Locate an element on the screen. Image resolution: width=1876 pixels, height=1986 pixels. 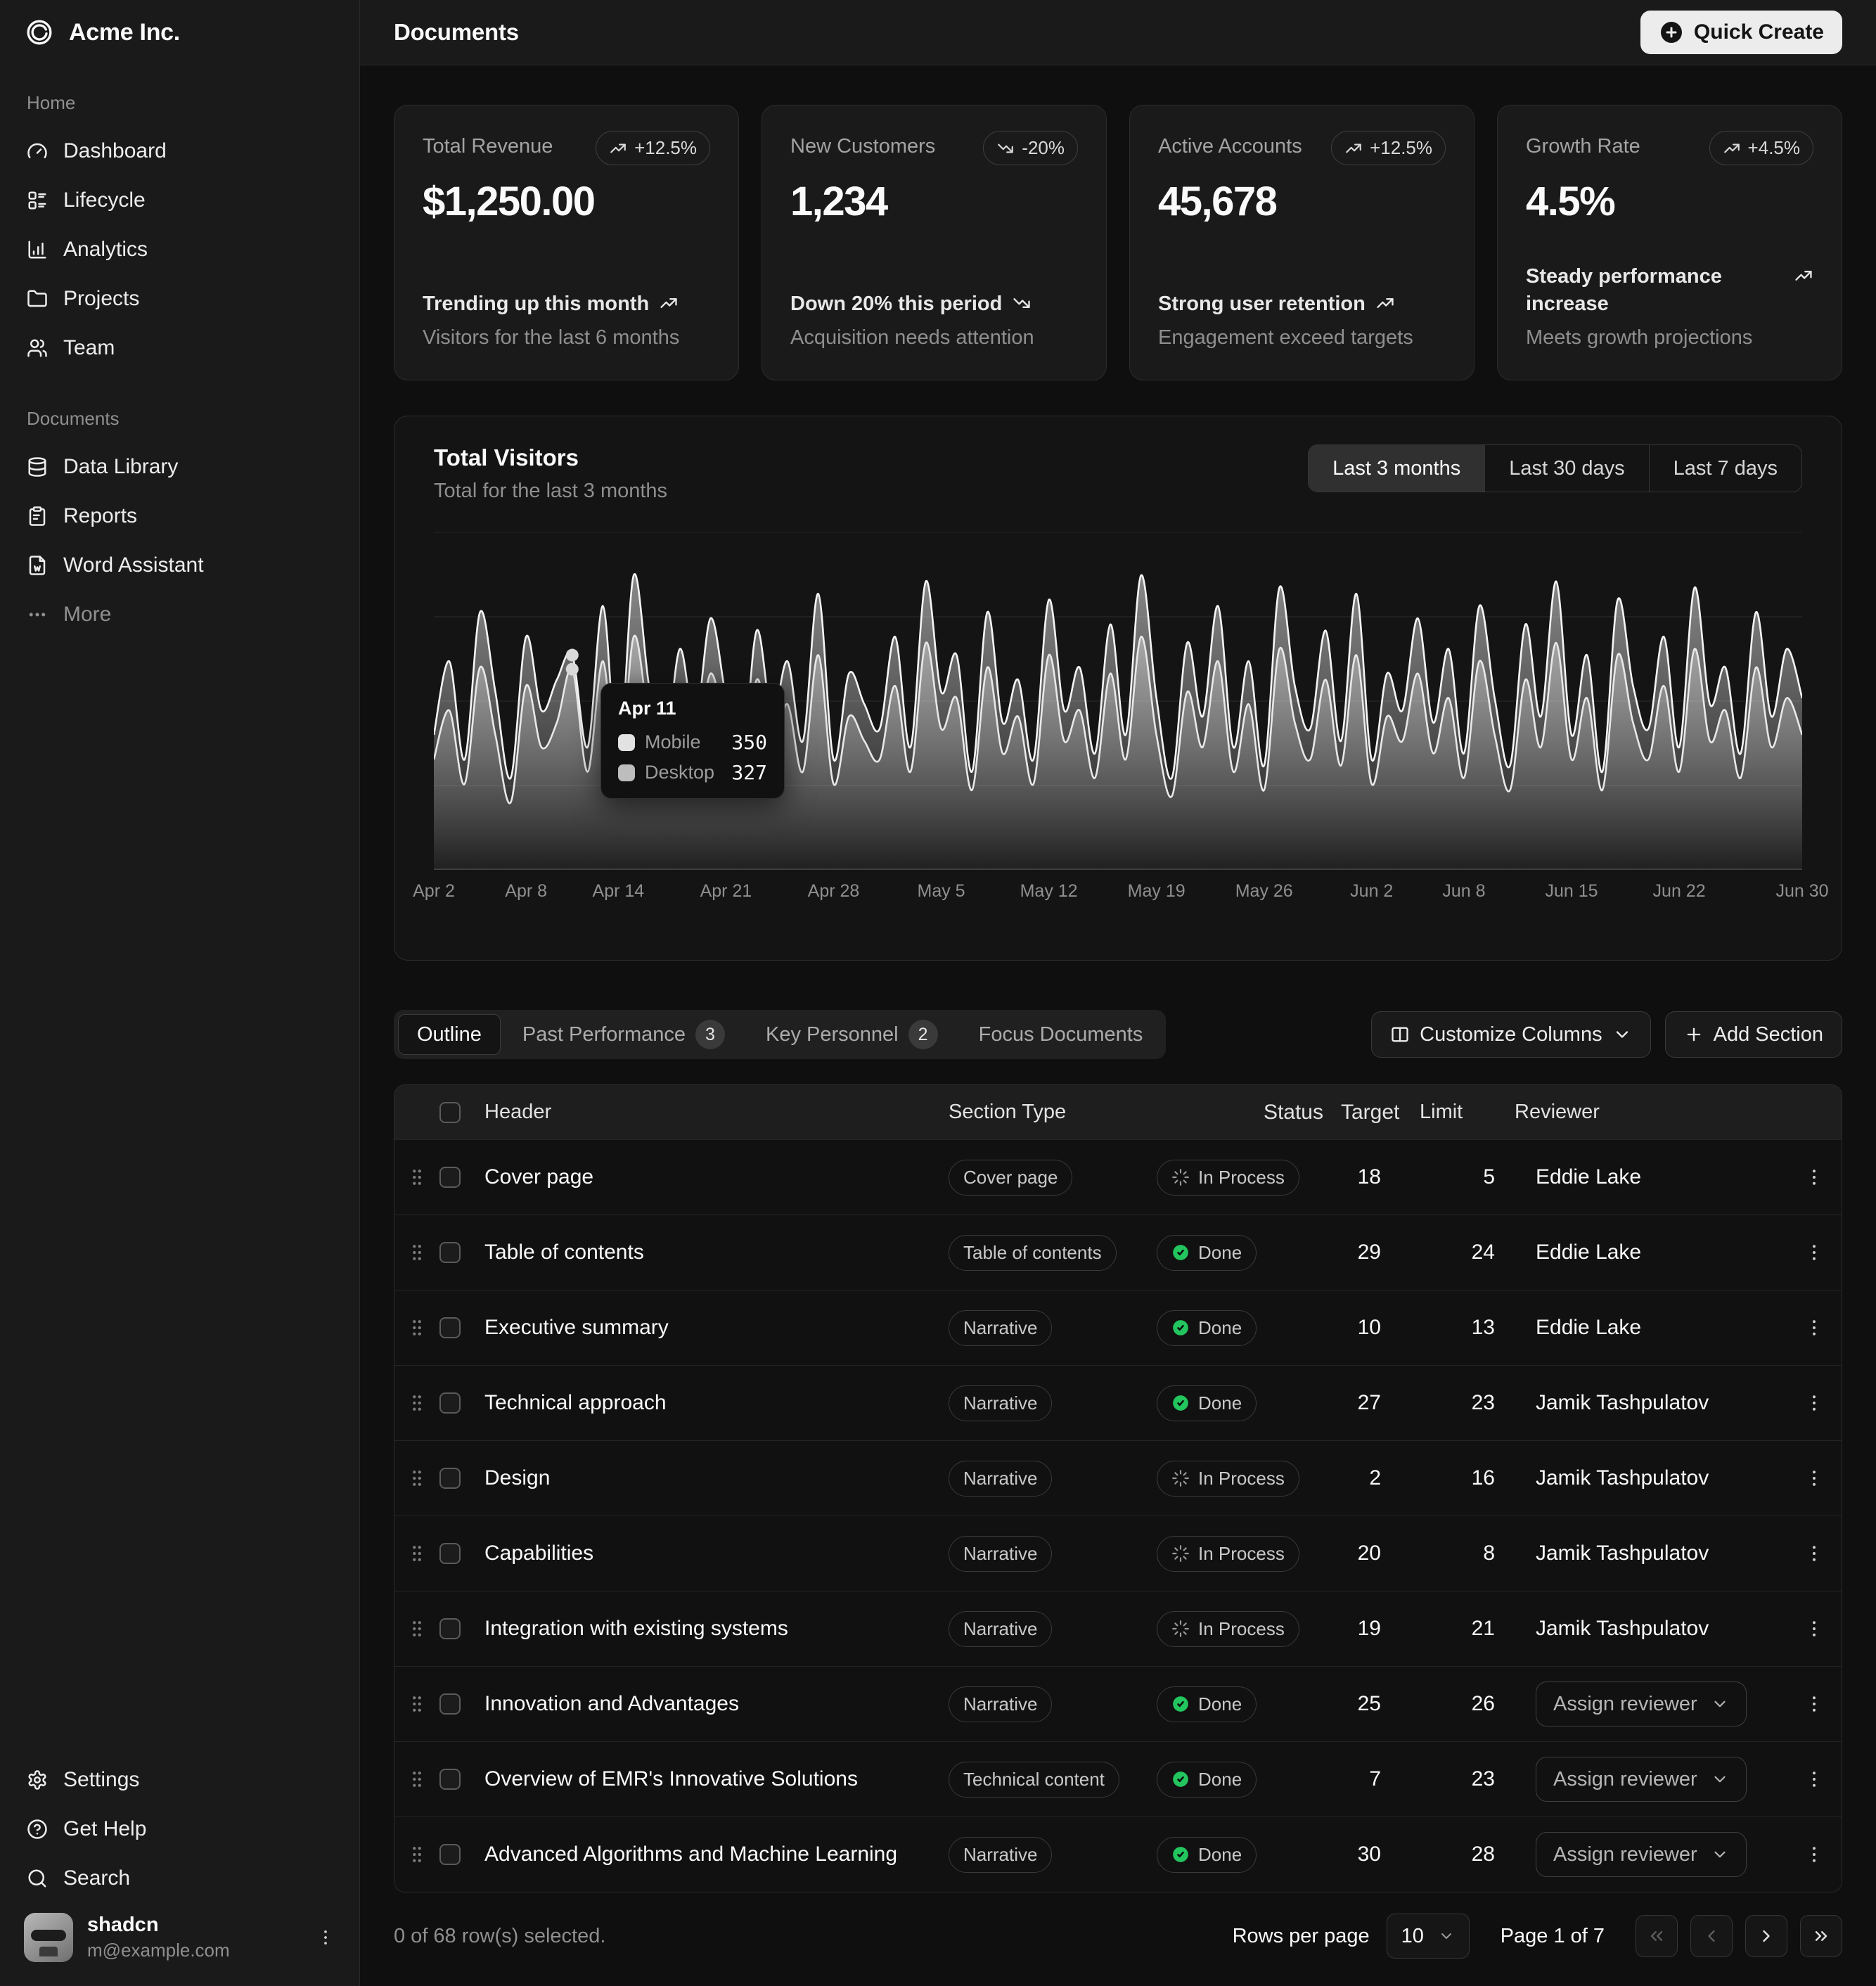
sidebar-item-get-help: Get Help is located at coordinates (179, 1829).